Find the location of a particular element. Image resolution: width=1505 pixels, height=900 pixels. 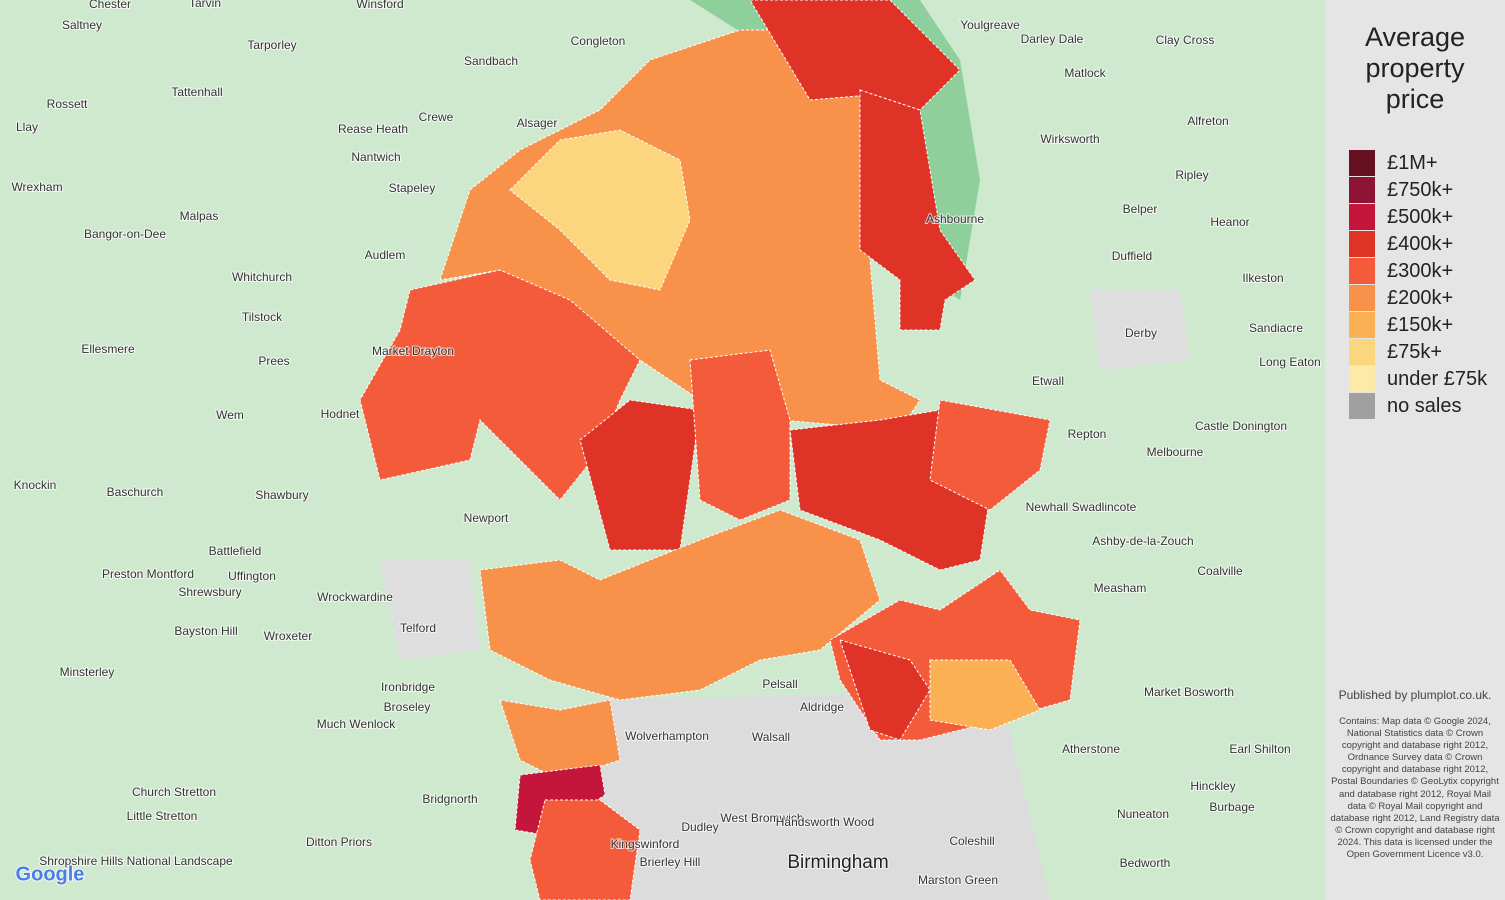

place-label: Market Bosworth is located at coordinates (1189, 692).